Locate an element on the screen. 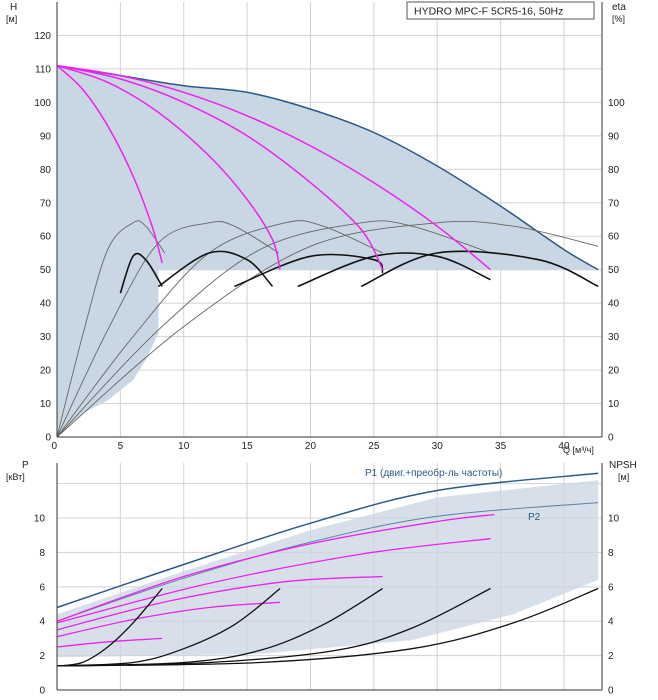  eta-axis-label: eta is located at coordinates (619, 7).